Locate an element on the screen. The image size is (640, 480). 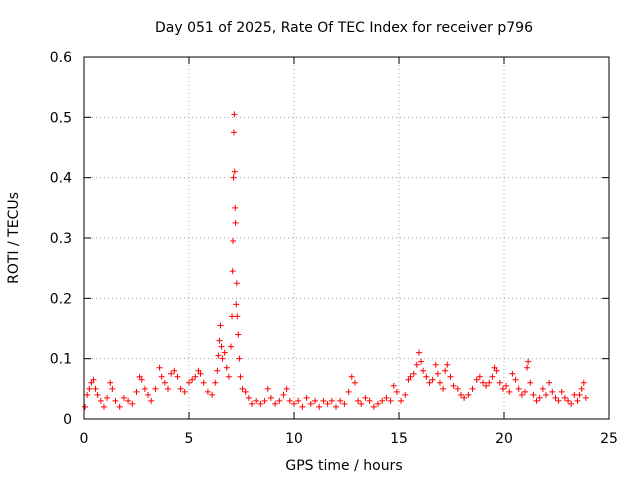
x-tick-label: 5 is located at coordinates (189, 439).